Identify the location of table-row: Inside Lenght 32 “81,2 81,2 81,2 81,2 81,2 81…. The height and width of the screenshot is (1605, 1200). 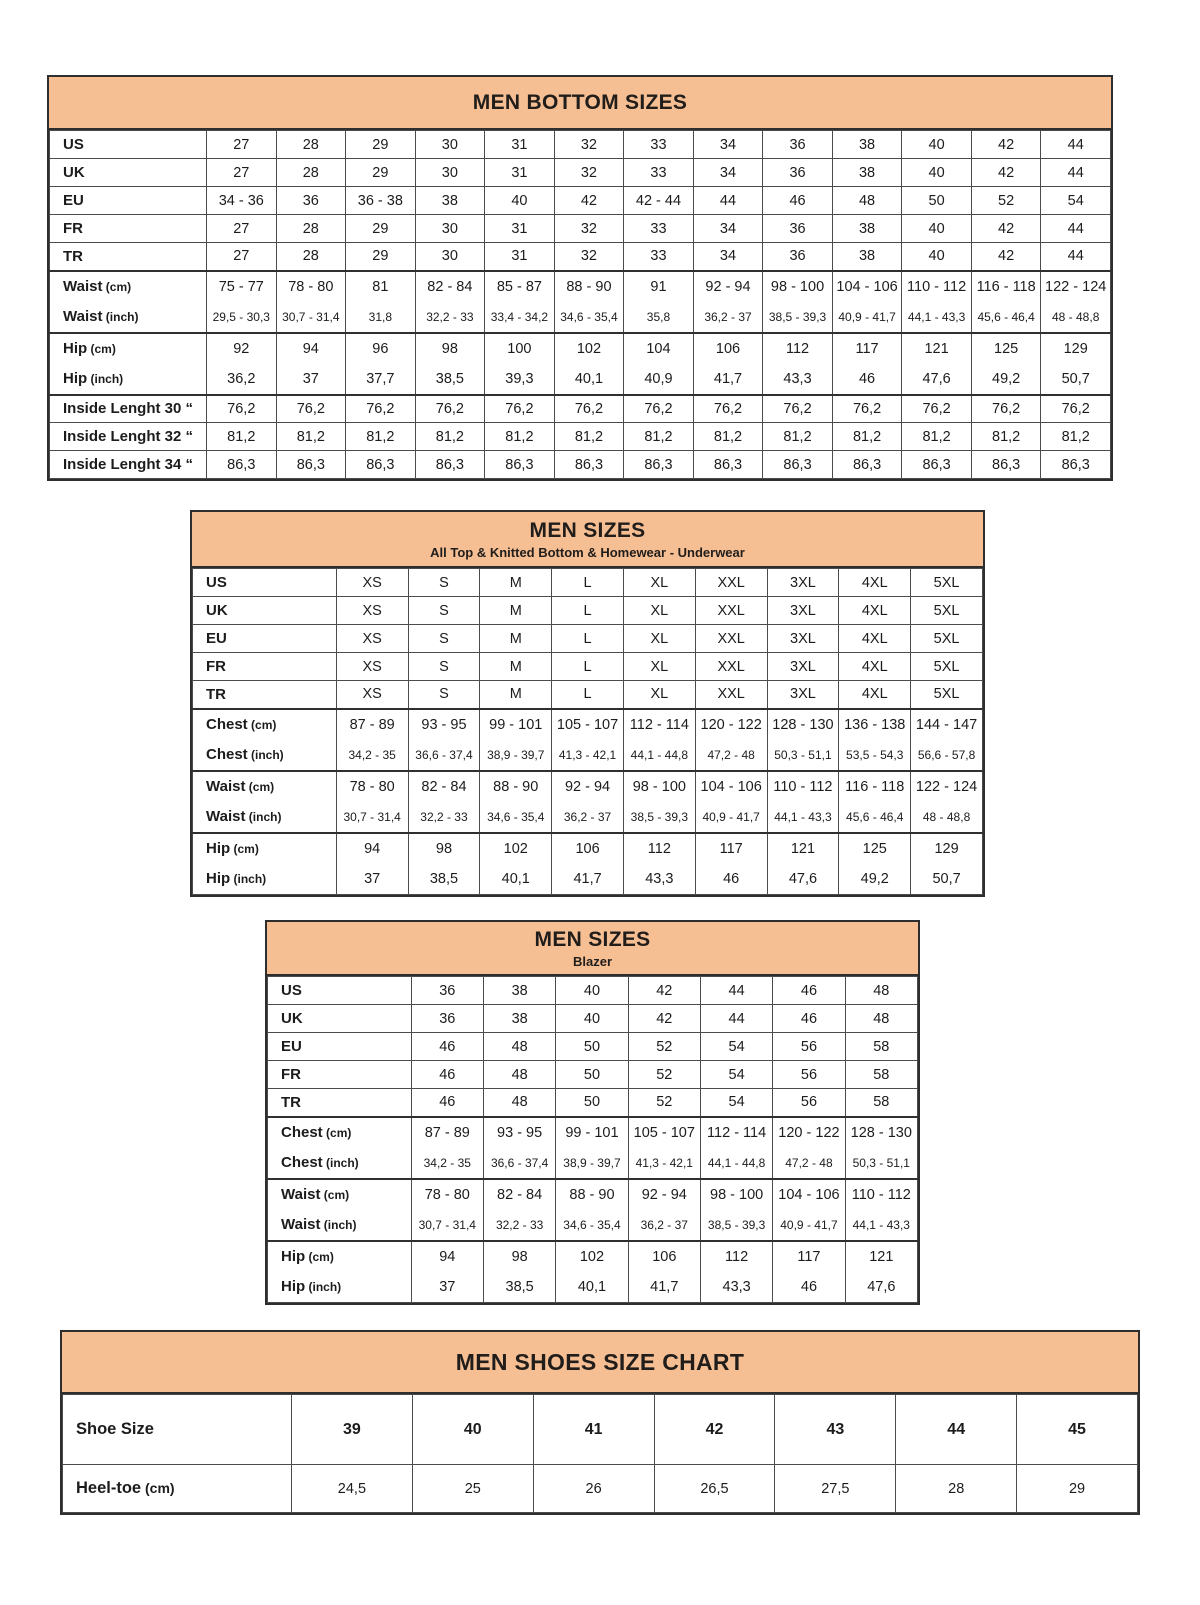
(579, 436).